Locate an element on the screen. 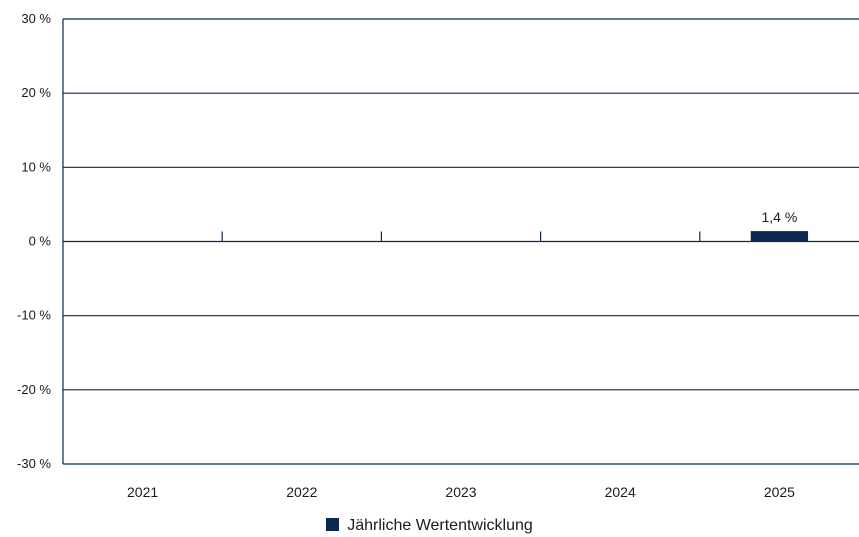 The height and width of the screenshot is (537, 859). x-tick-label: 2021 is located at coordinates (142, 492).